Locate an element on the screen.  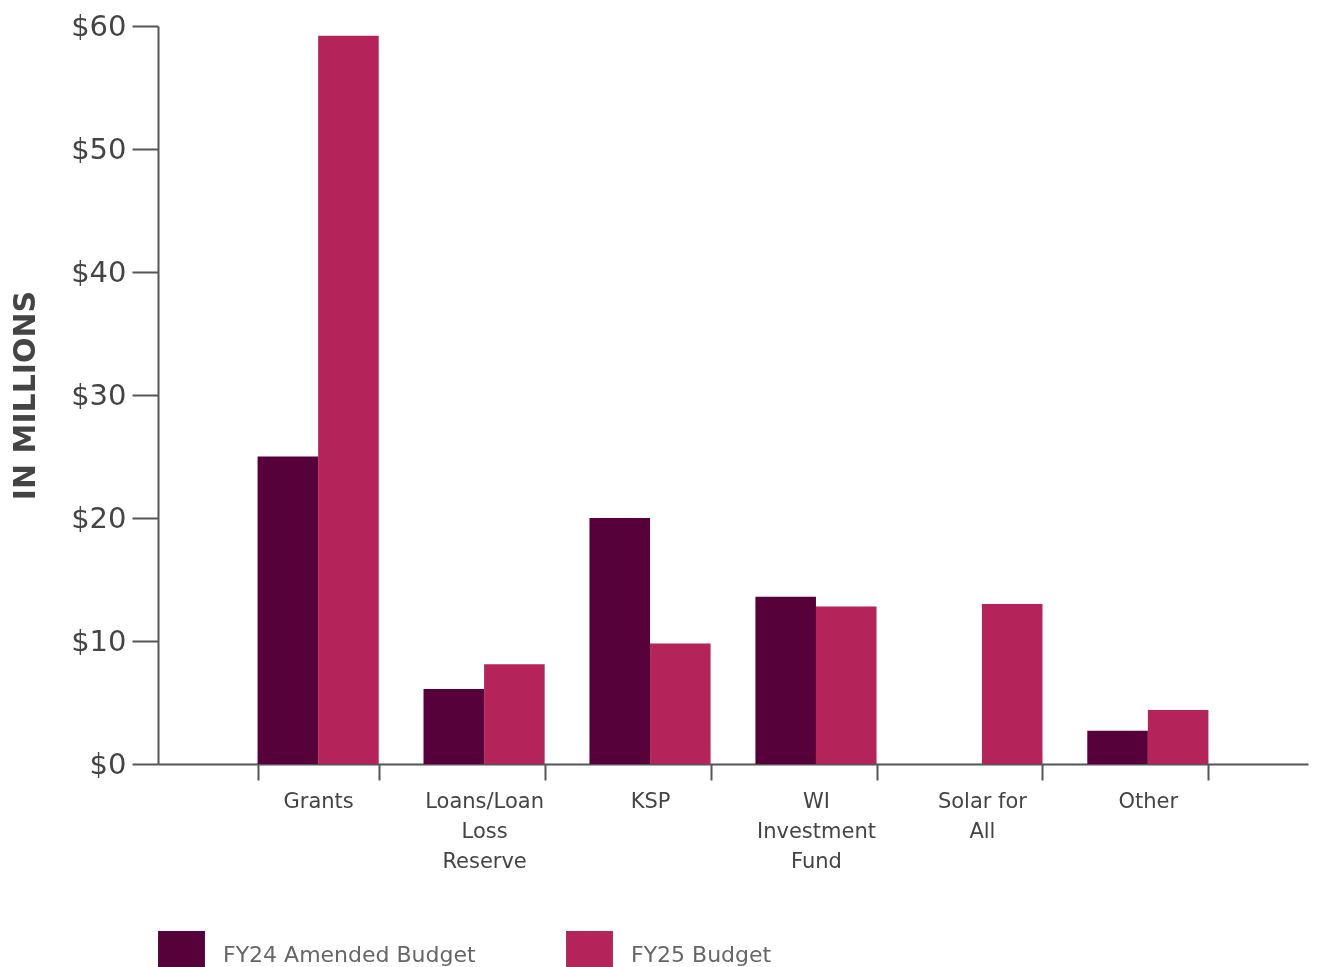
x-tick-label: KSP is located at coordinates (650, 800).